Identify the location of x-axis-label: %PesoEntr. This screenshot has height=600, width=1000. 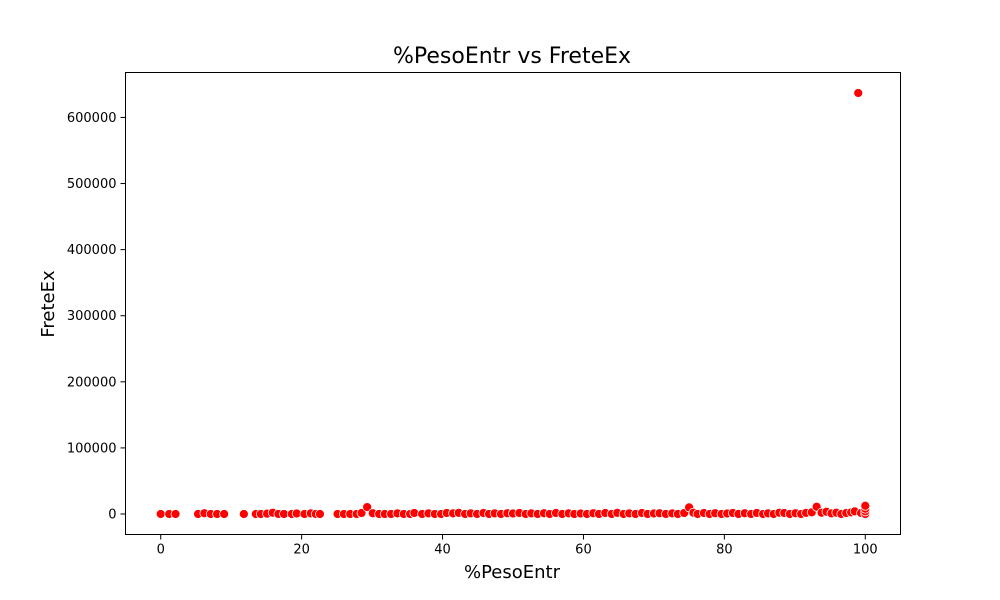
(512, 572).